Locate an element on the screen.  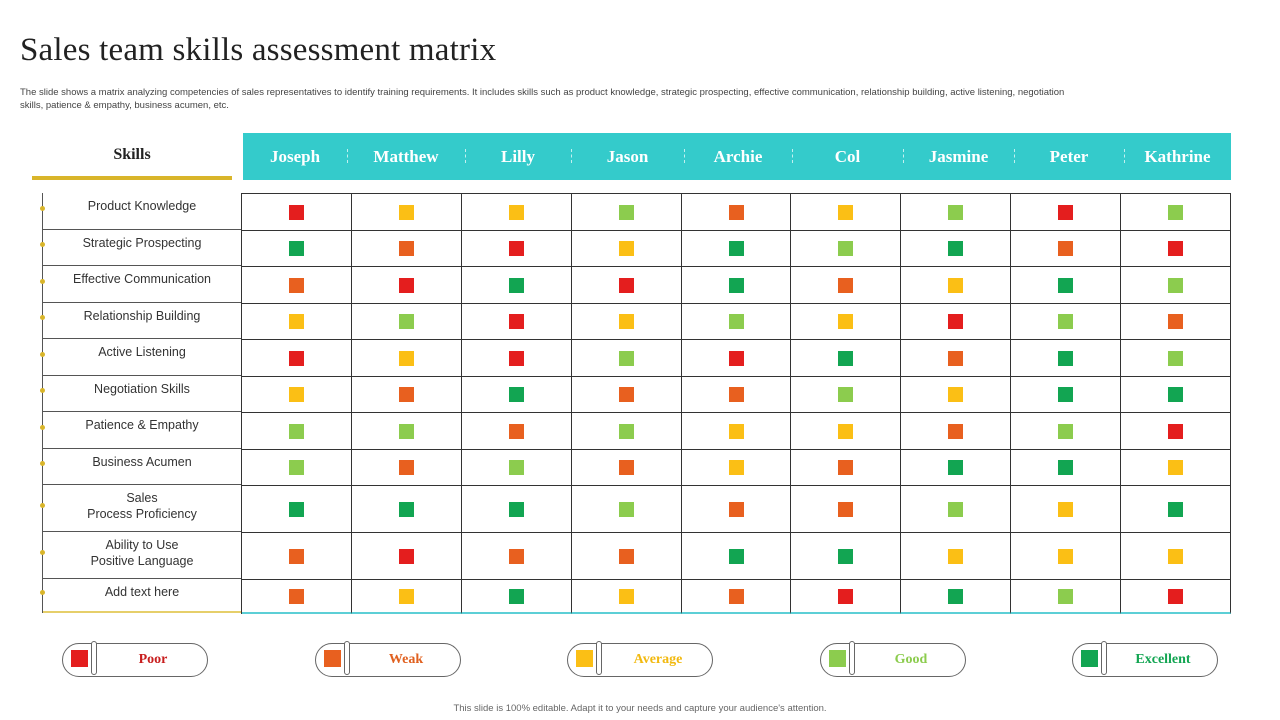
legend-item-weak: Weak is located at coordinates (388, 659).